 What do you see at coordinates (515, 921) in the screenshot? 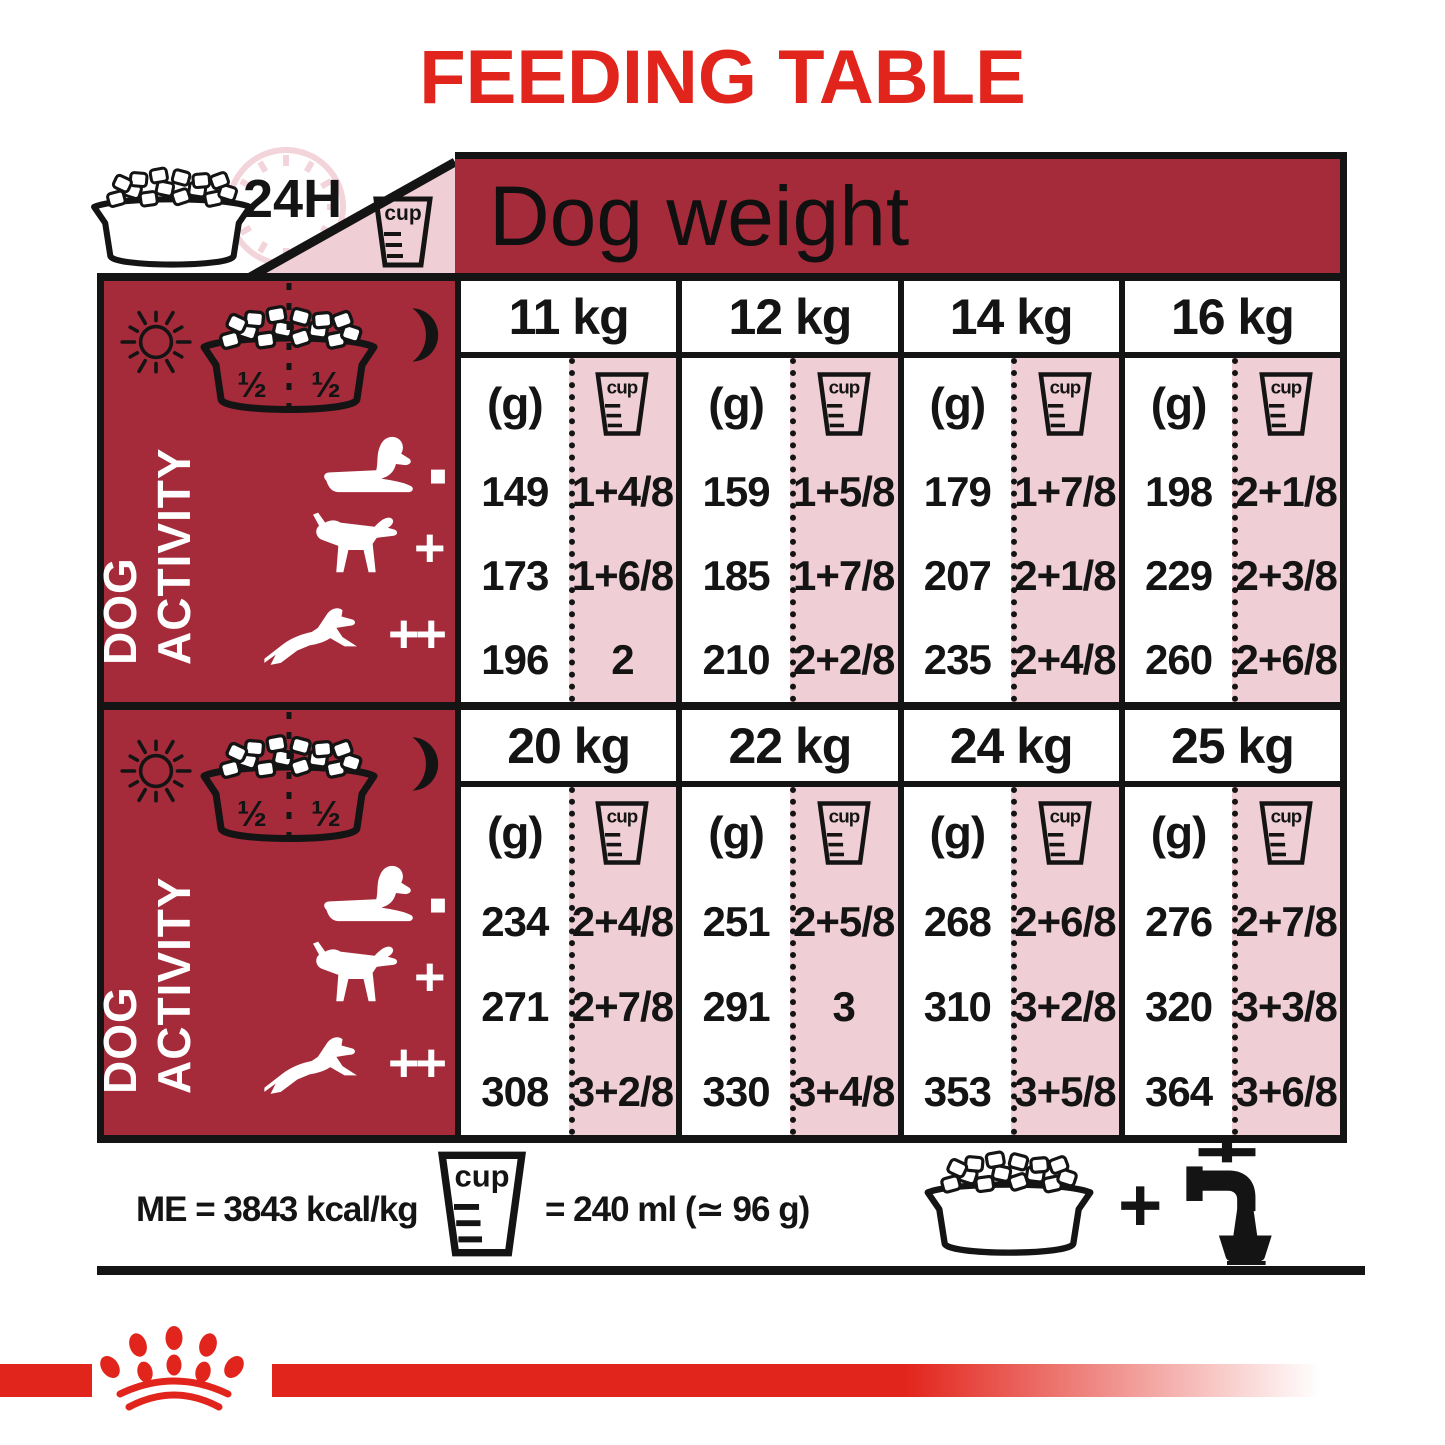
I see `grams-value: 234` at bounding box center [515, 921].